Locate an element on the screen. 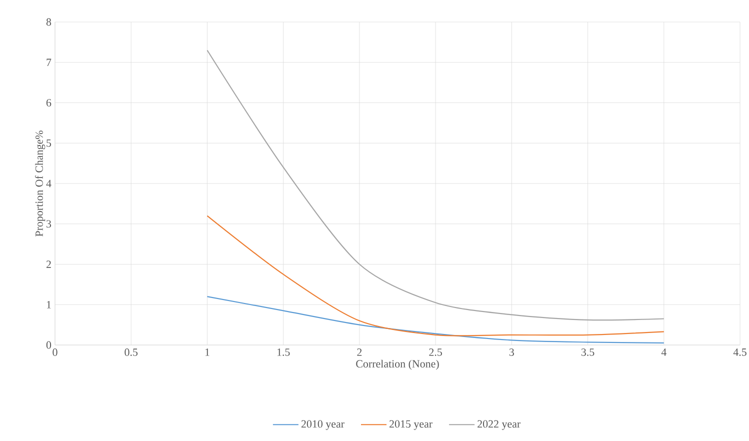 The image size is (749, 441). y-tick-label: 4 is located at coordinates (49, 184).